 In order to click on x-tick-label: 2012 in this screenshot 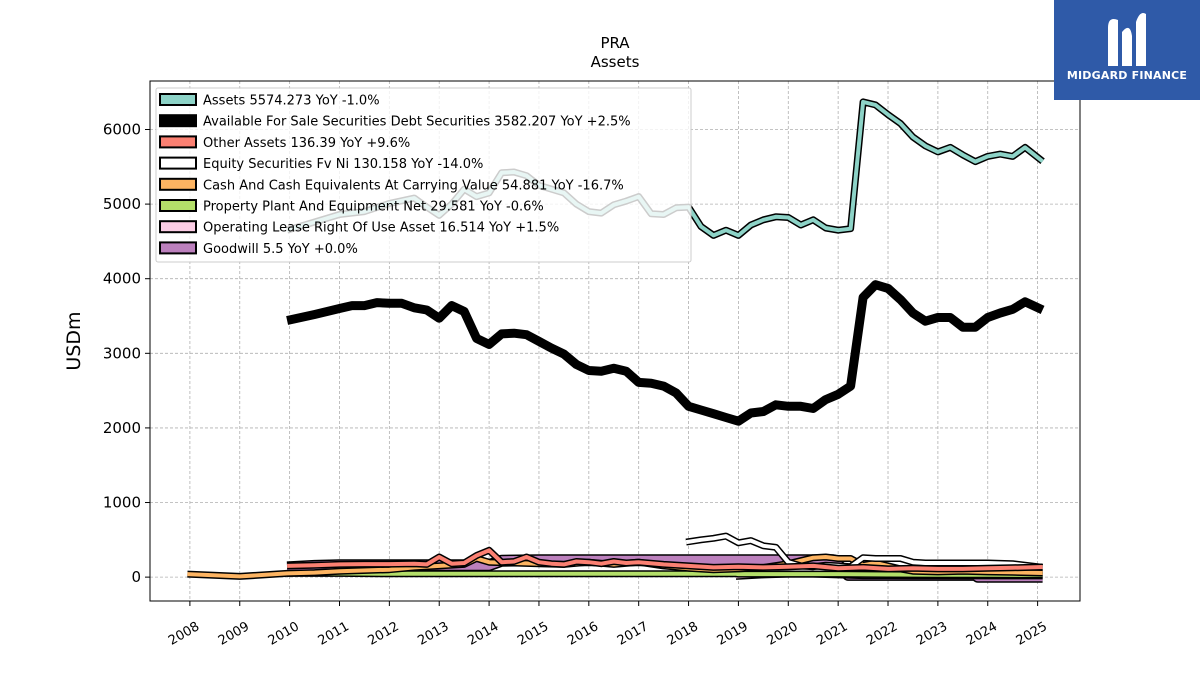, I will do `click(384, 634)`.